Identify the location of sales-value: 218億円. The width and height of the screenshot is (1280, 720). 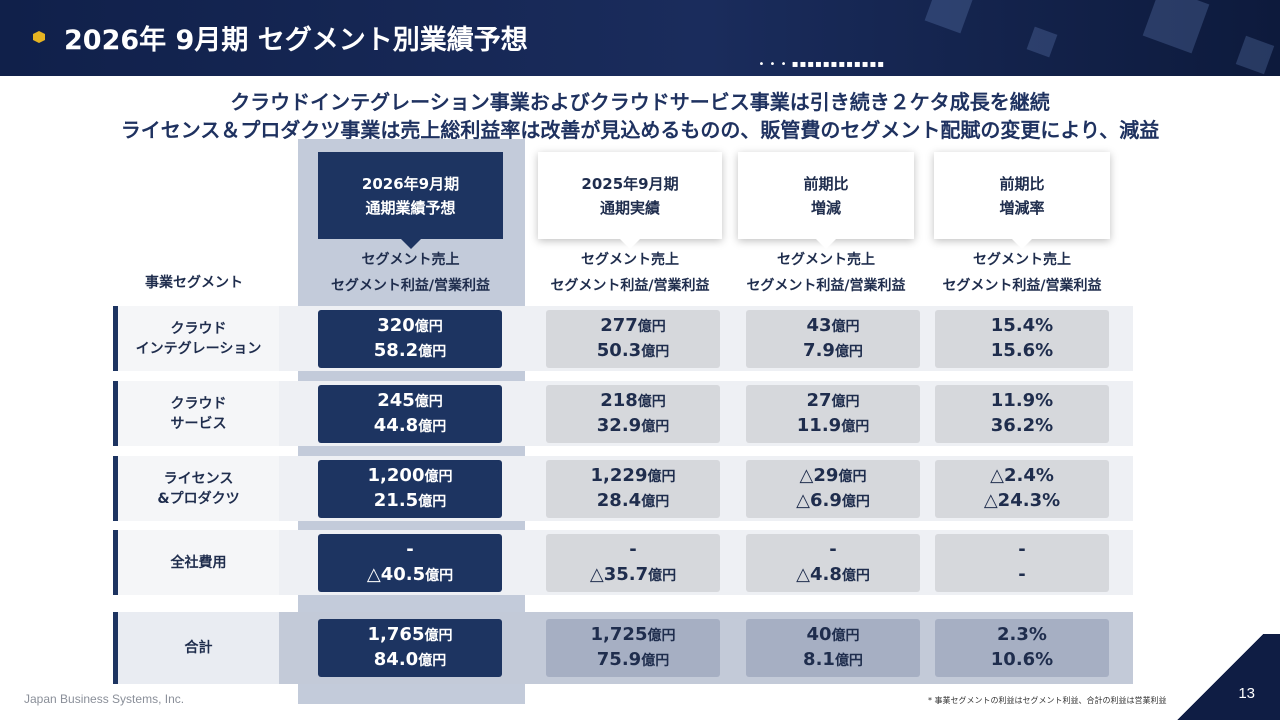
(633, 401).